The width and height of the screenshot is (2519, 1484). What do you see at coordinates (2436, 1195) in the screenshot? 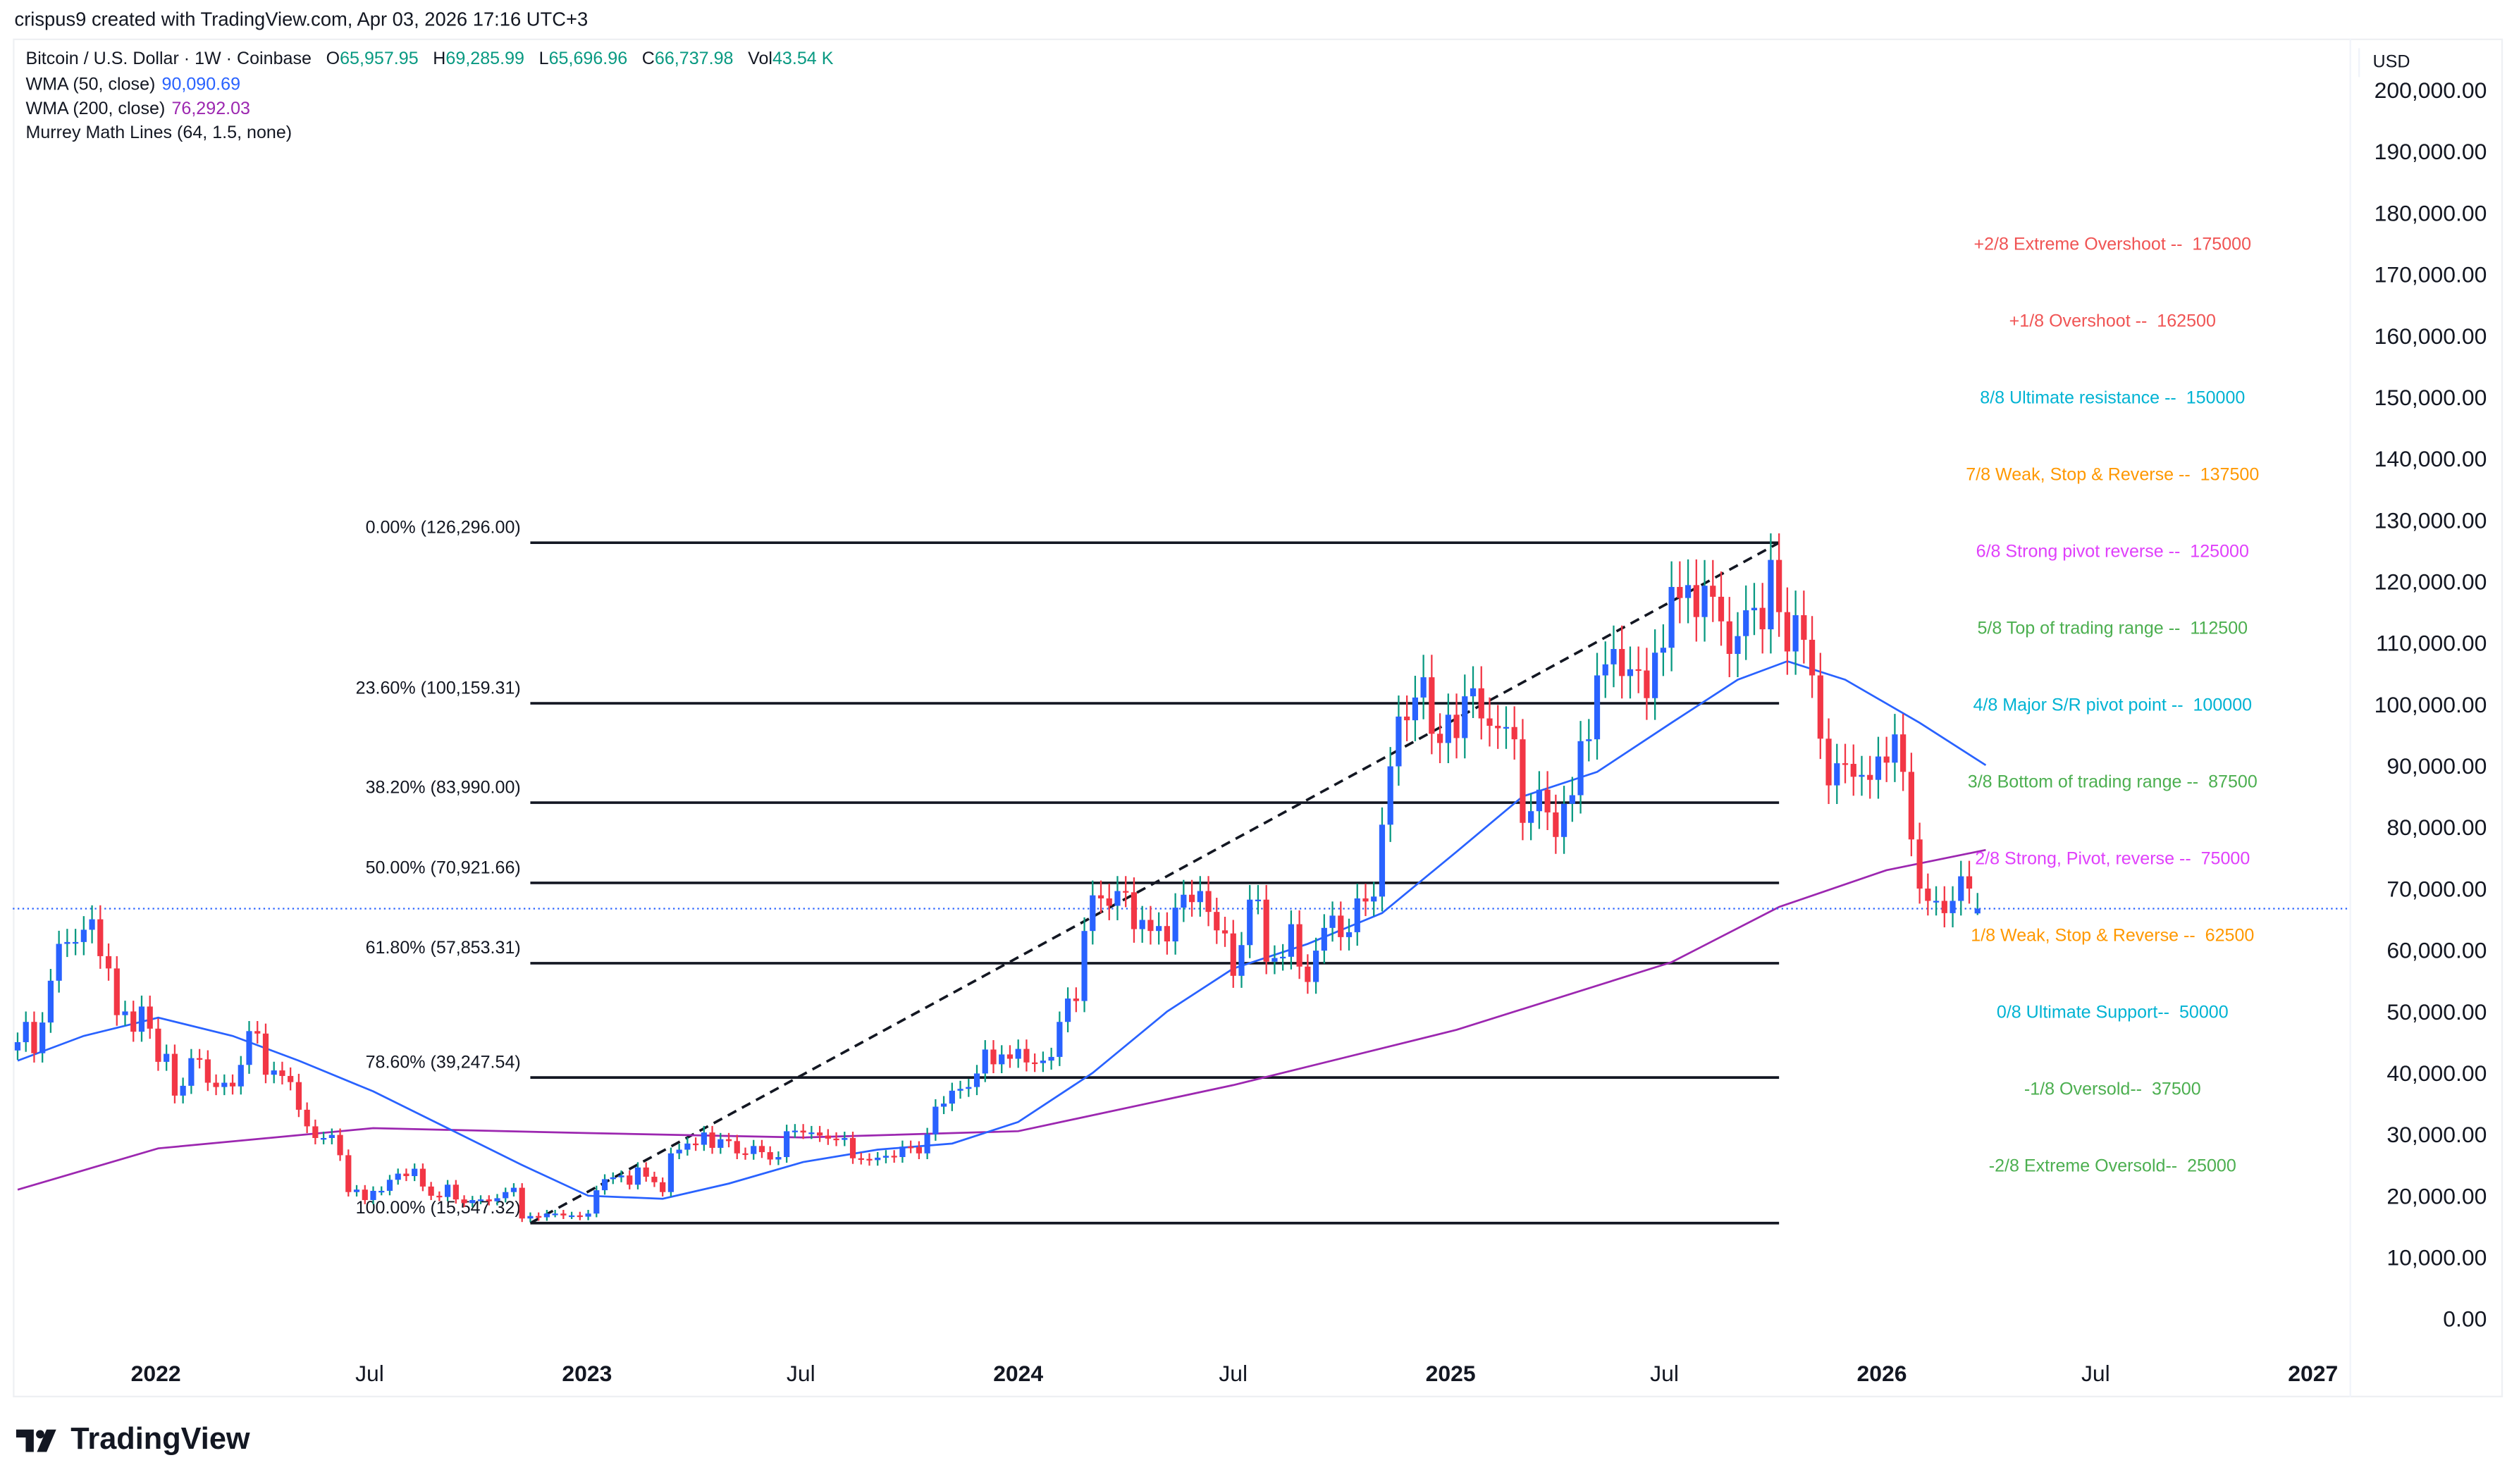
I see `y-tick-label: 20,000.00` at bounding box center [2436, 1195].